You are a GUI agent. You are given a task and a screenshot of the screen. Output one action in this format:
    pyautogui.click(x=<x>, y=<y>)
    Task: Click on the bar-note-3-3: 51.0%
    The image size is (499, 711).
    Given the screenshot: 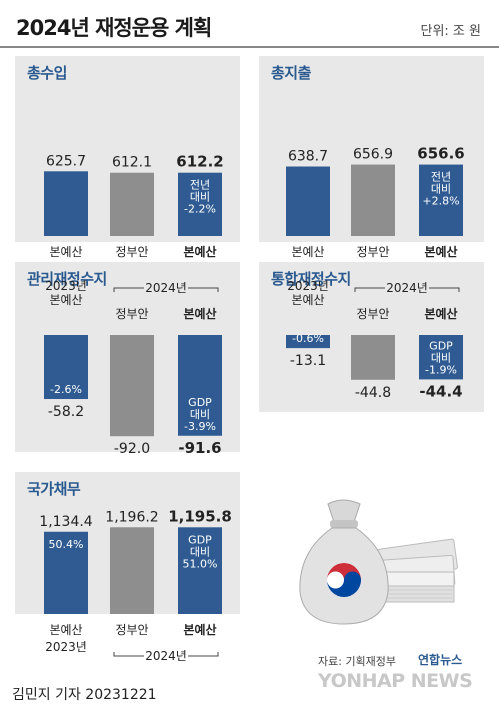 What is the action you would take?
    pyautogui.click(x=200, y=563)
    